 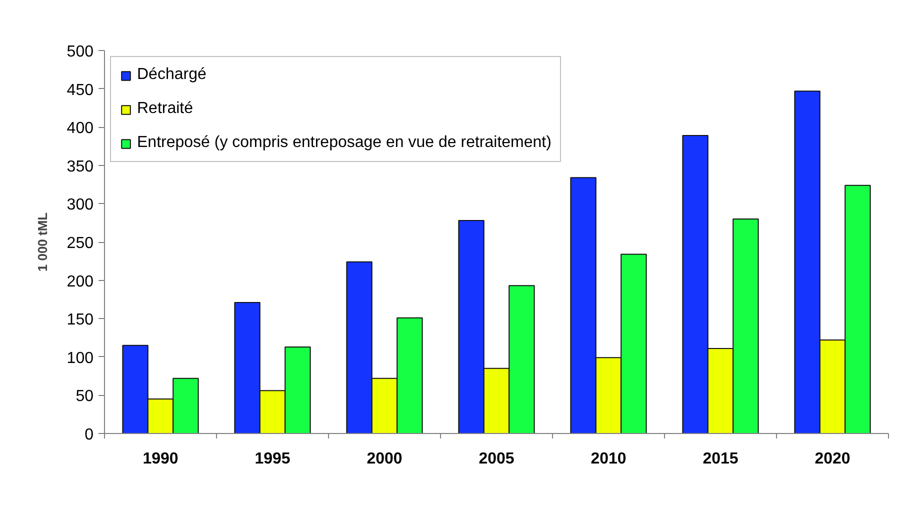 What do you see at coordinates (496, 459) in the screenshot?
I see `x-tick-label: 2005` at bounding box center [496, 459].